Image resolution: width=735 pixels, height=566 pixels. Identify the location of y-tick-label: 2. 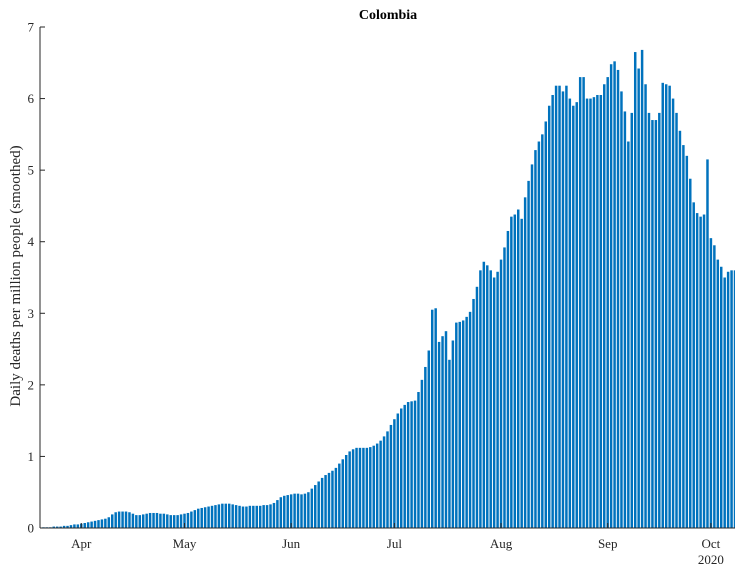
(31, 384).